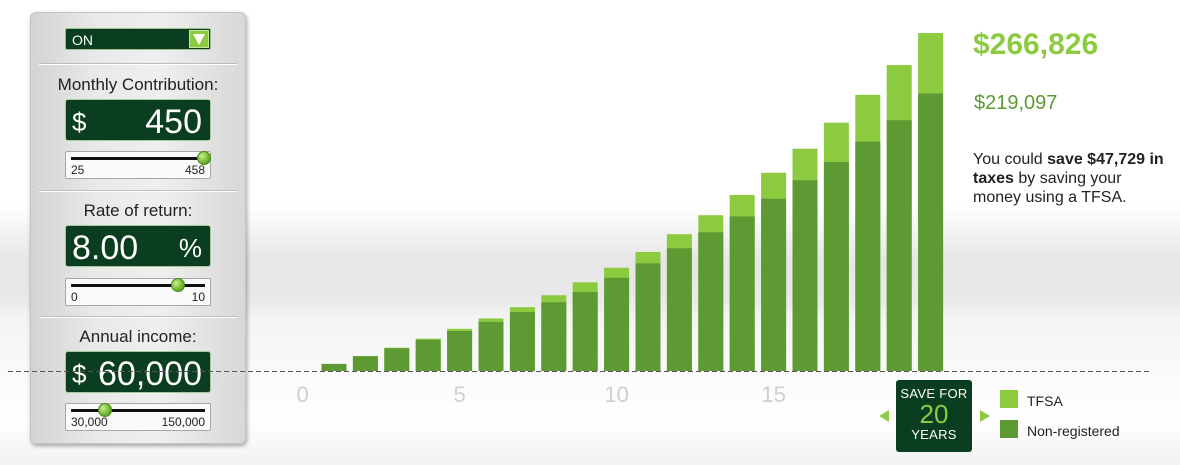 The height and width of the screenshot is (465, 1180). What do you see at coordinates (150, 374) in the screenshot?
I see `annual-income-value: 60,000` at bounding box center [150, 374].